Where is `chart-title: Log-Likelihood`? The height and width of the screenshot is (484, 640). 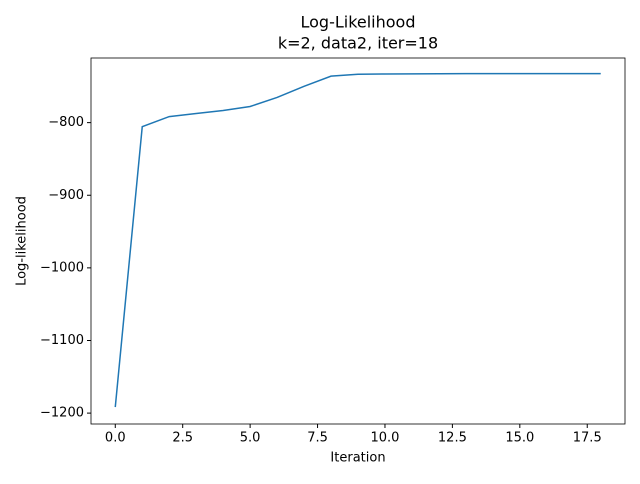 chart-title: Log-Likelihood is located at coordinates (357, 22).